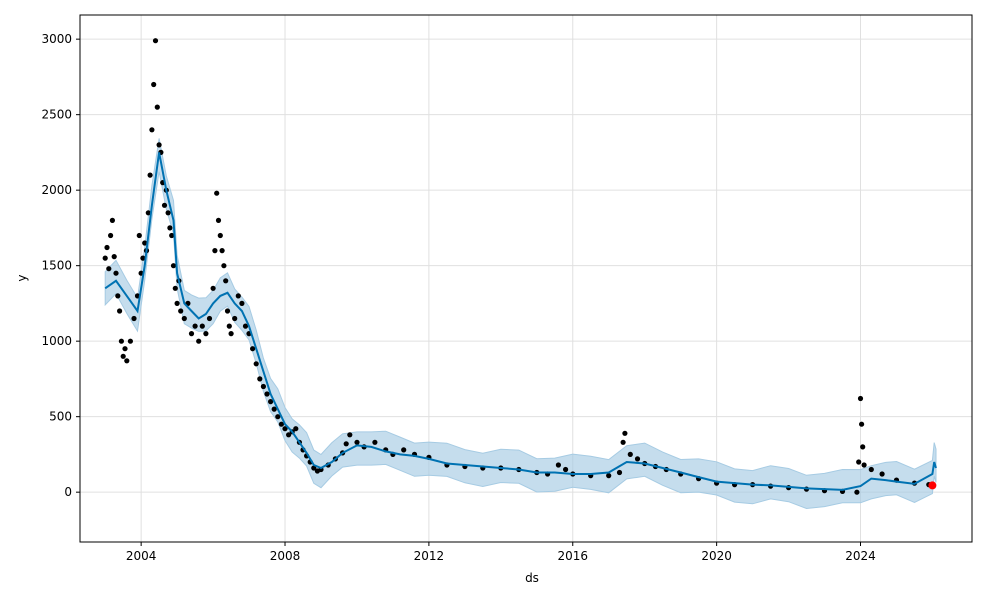 The image size is (1000, 604). I want to click on x-tick-label: 2004, so click(141, 556).